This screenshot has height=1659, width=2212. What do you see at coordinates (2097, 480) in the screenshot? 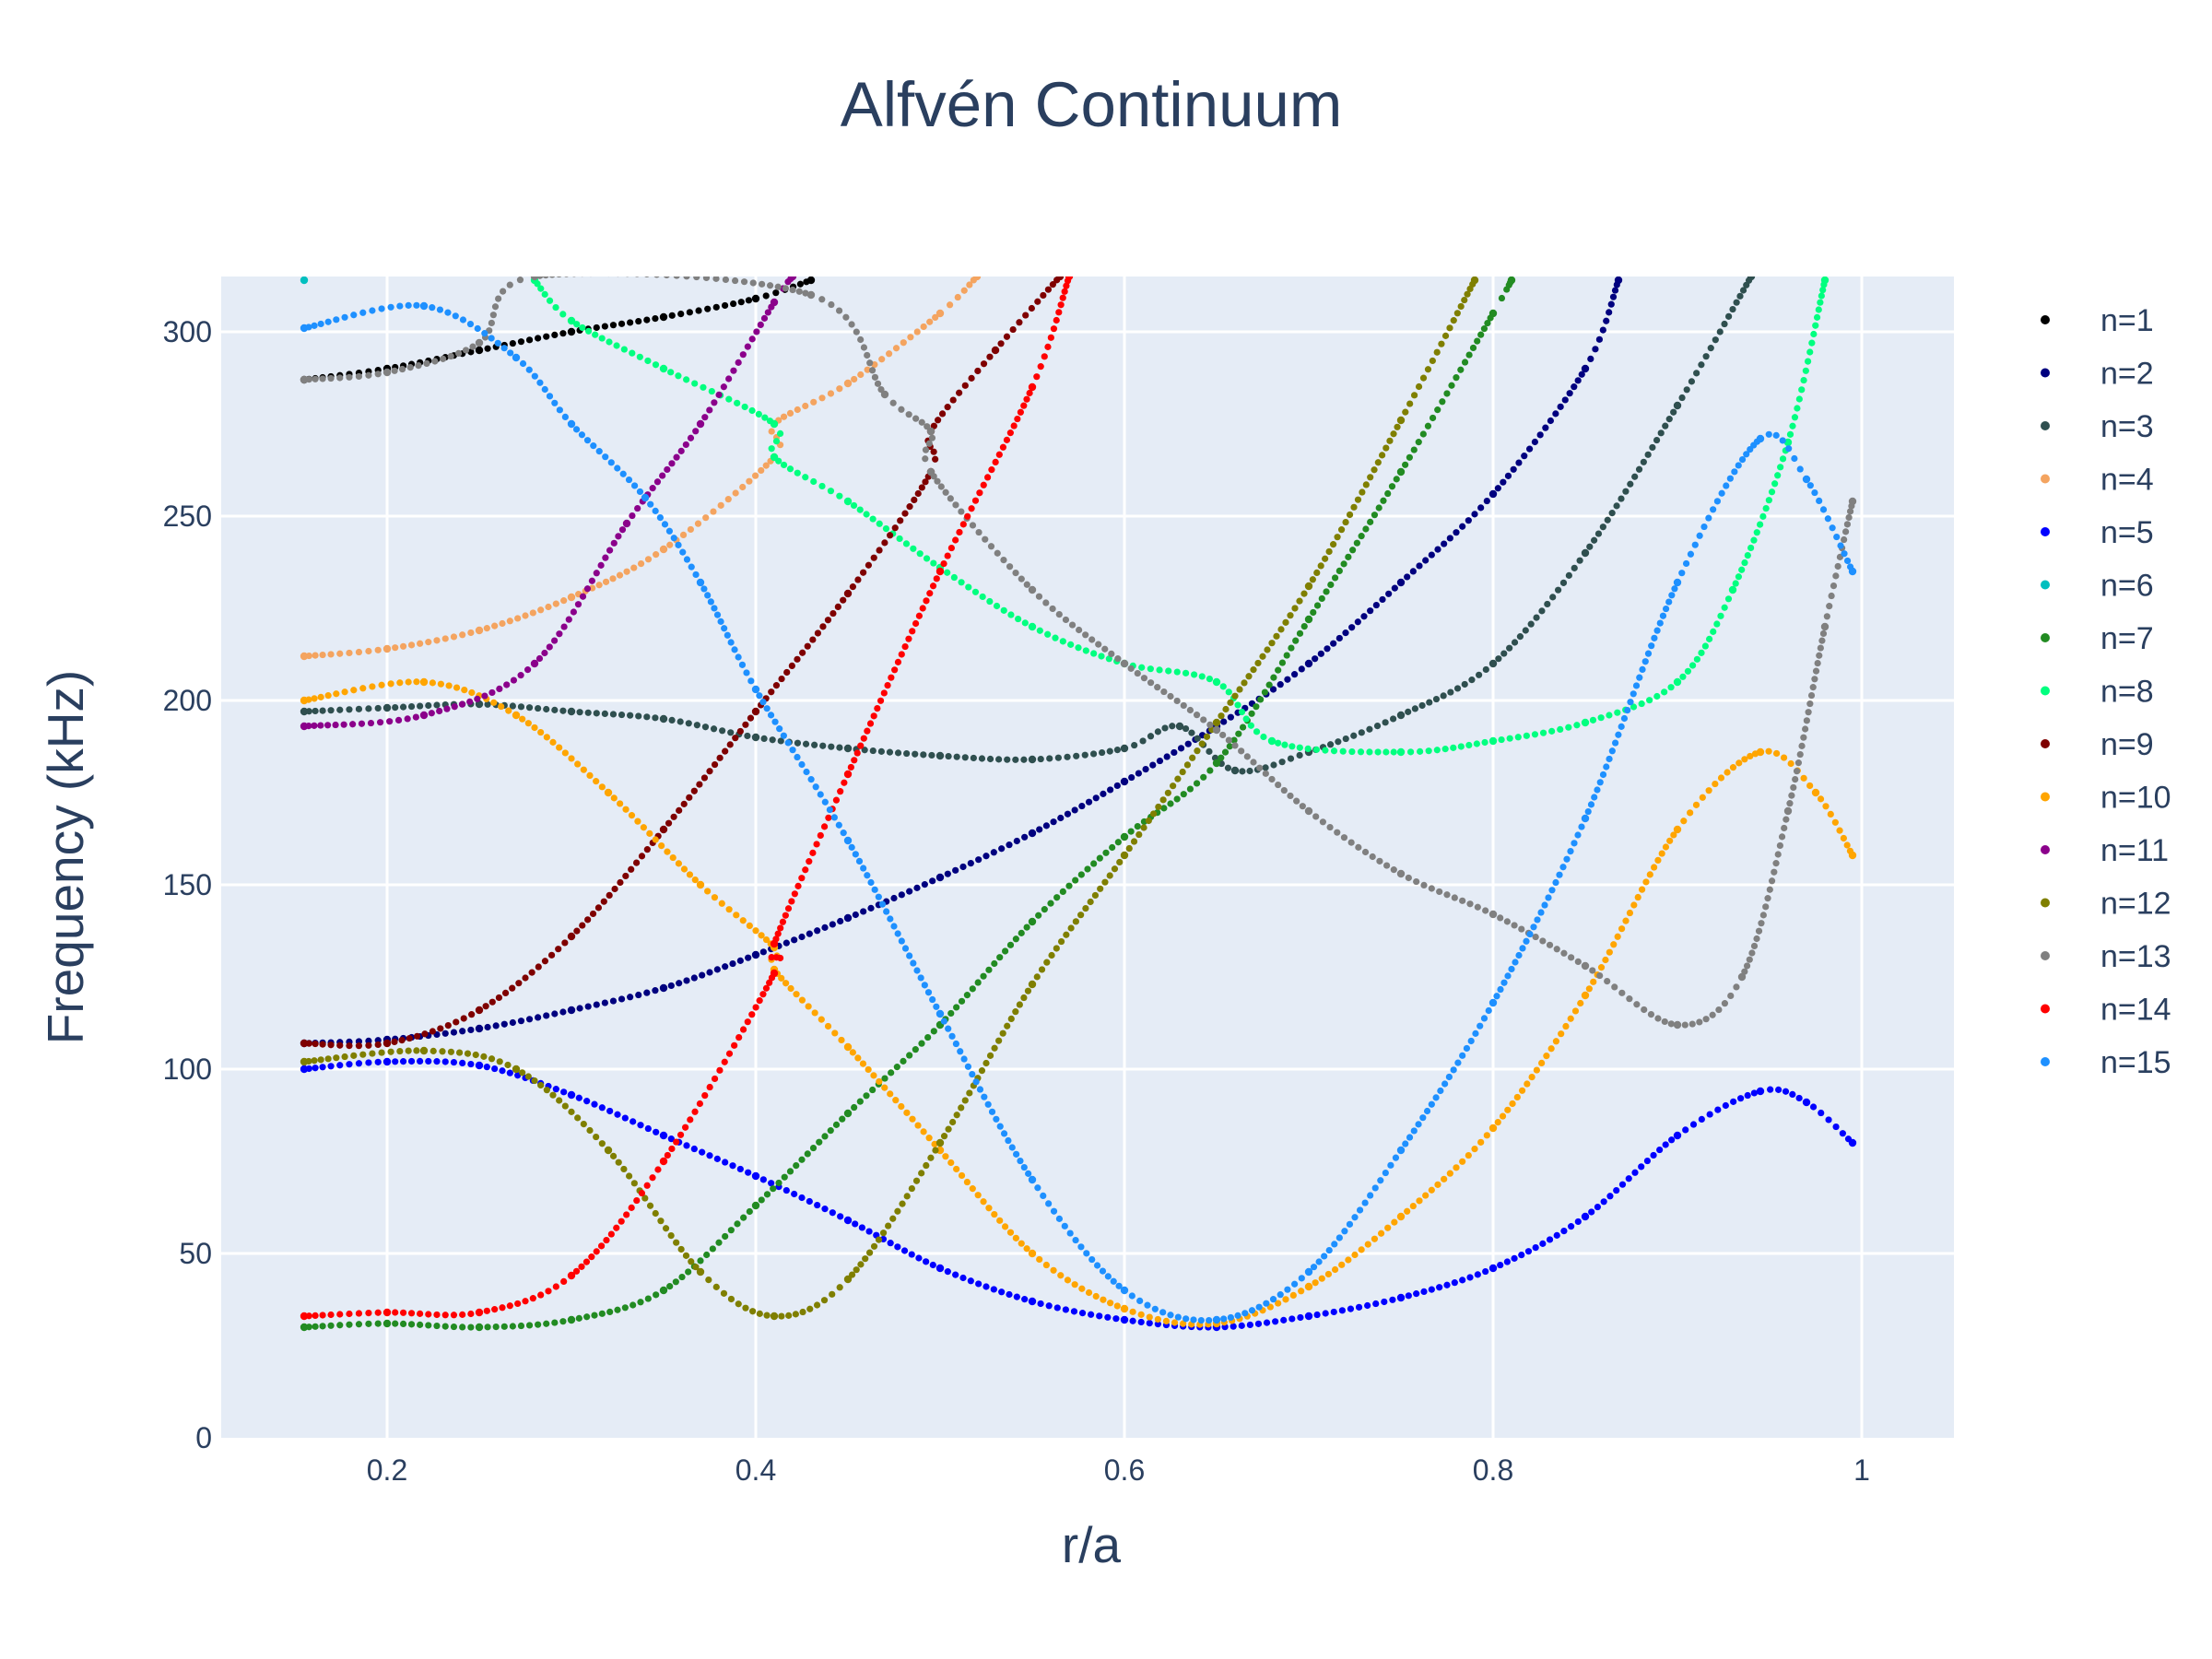
I see `legend-item: n=4` at bounding box center [2097, 480].